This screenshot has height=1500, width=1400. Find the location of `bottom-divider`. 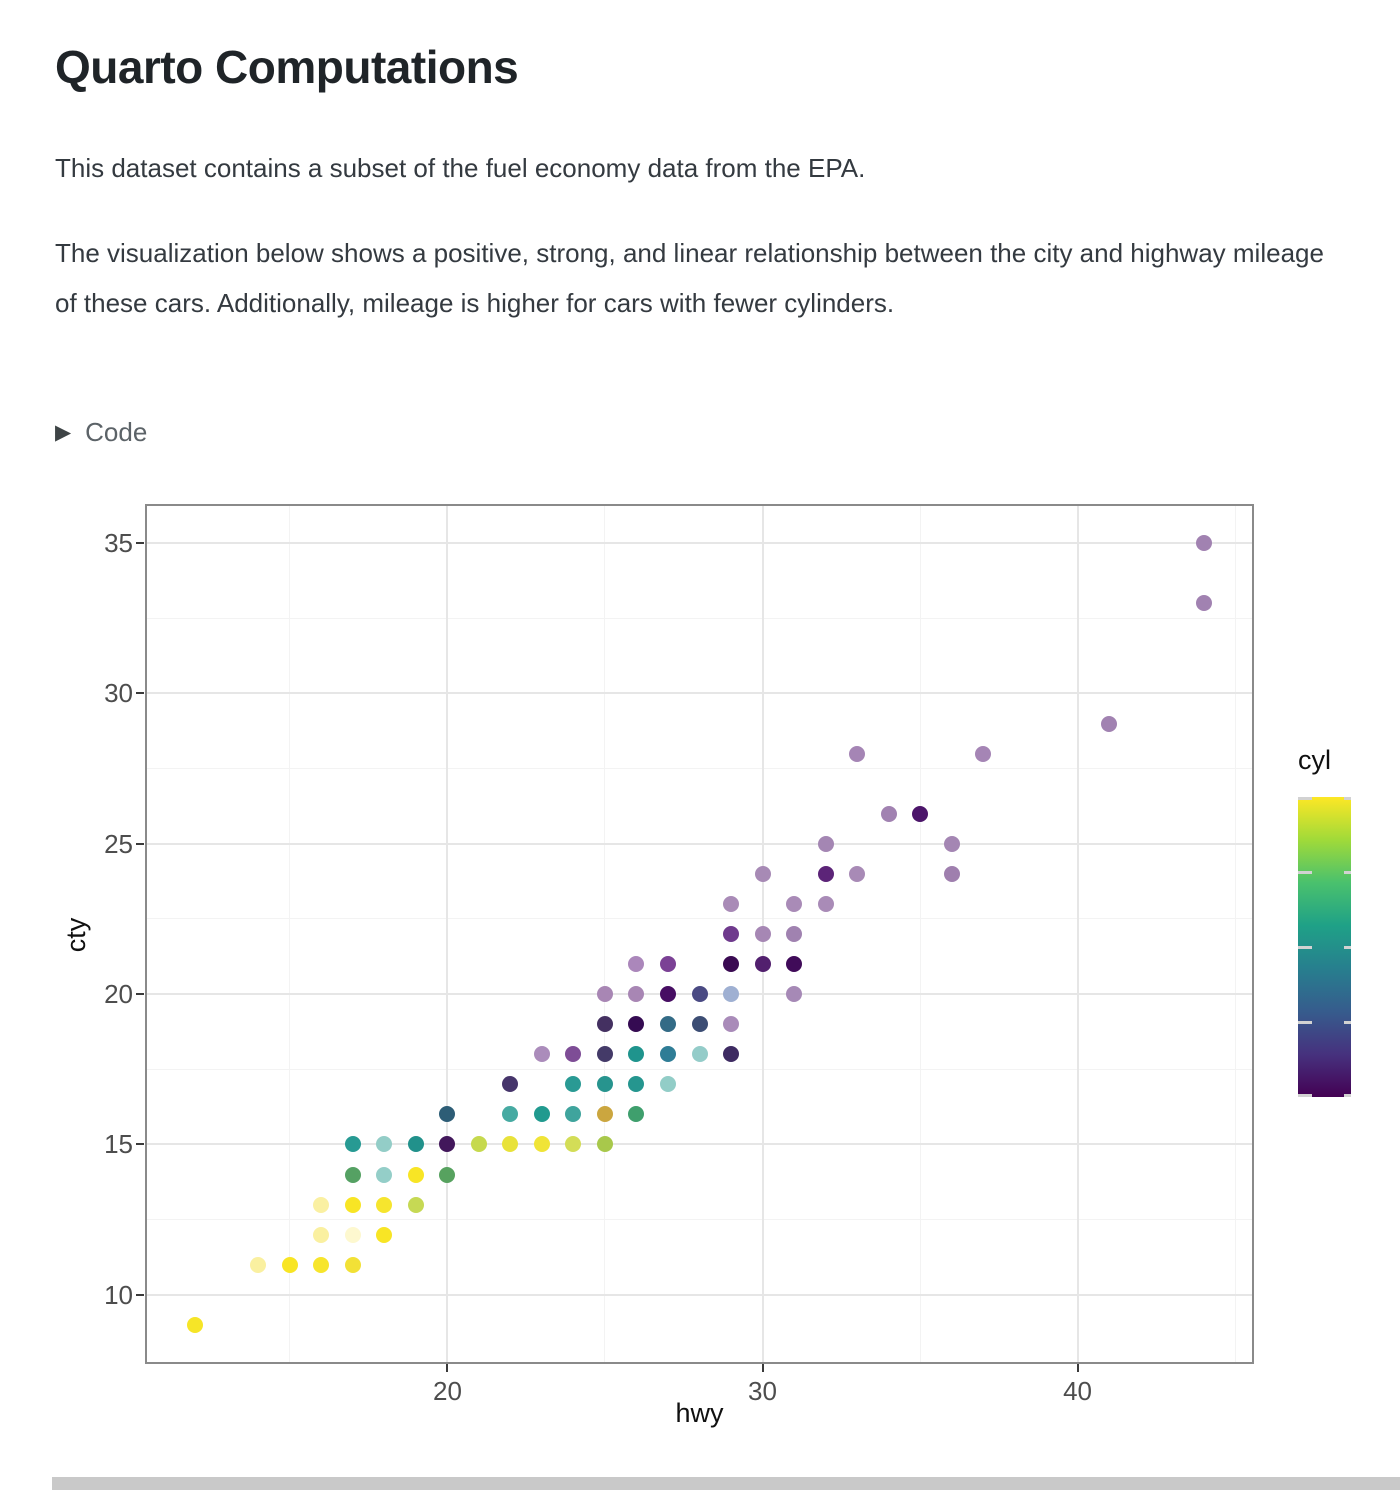

bottom-divider is located at coordinates (726, 1483).